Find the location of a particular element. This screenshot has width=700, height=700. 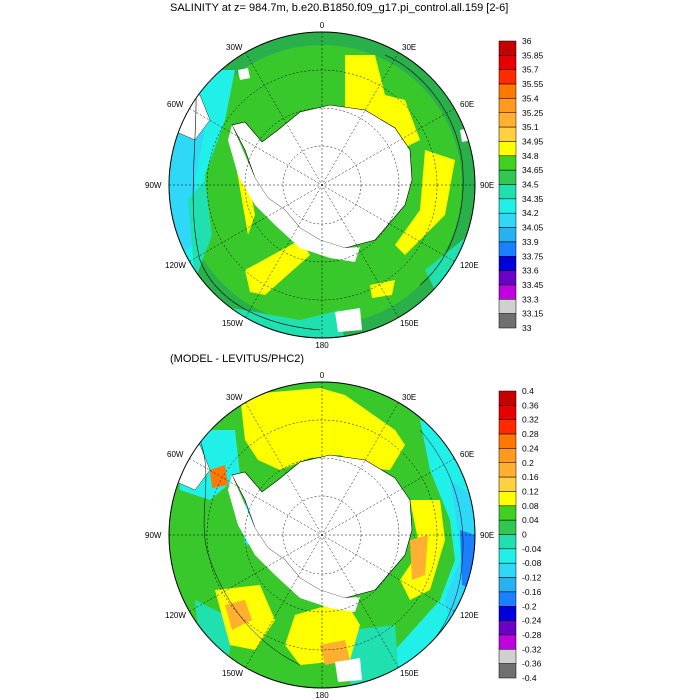

p2-colorbar-label-10: 0 is located at coordinates (524, 535).